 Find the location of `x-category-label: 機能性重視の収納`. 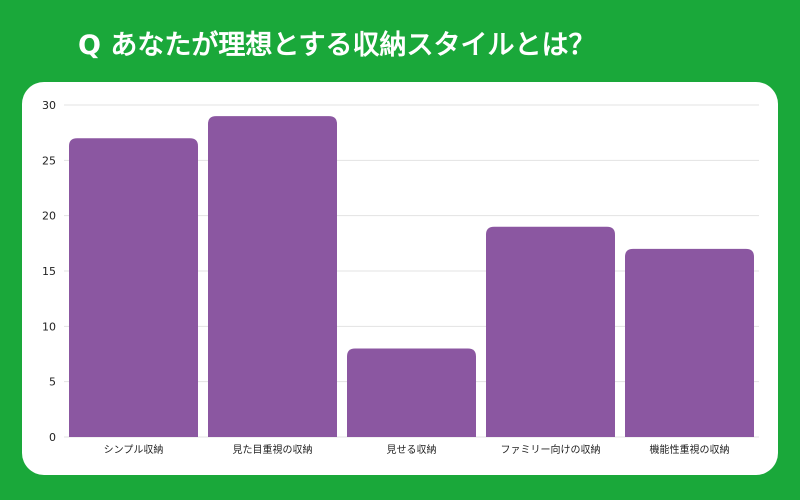

x-category-label: 機能性重視の収納 is located at coordinates (690, 449).